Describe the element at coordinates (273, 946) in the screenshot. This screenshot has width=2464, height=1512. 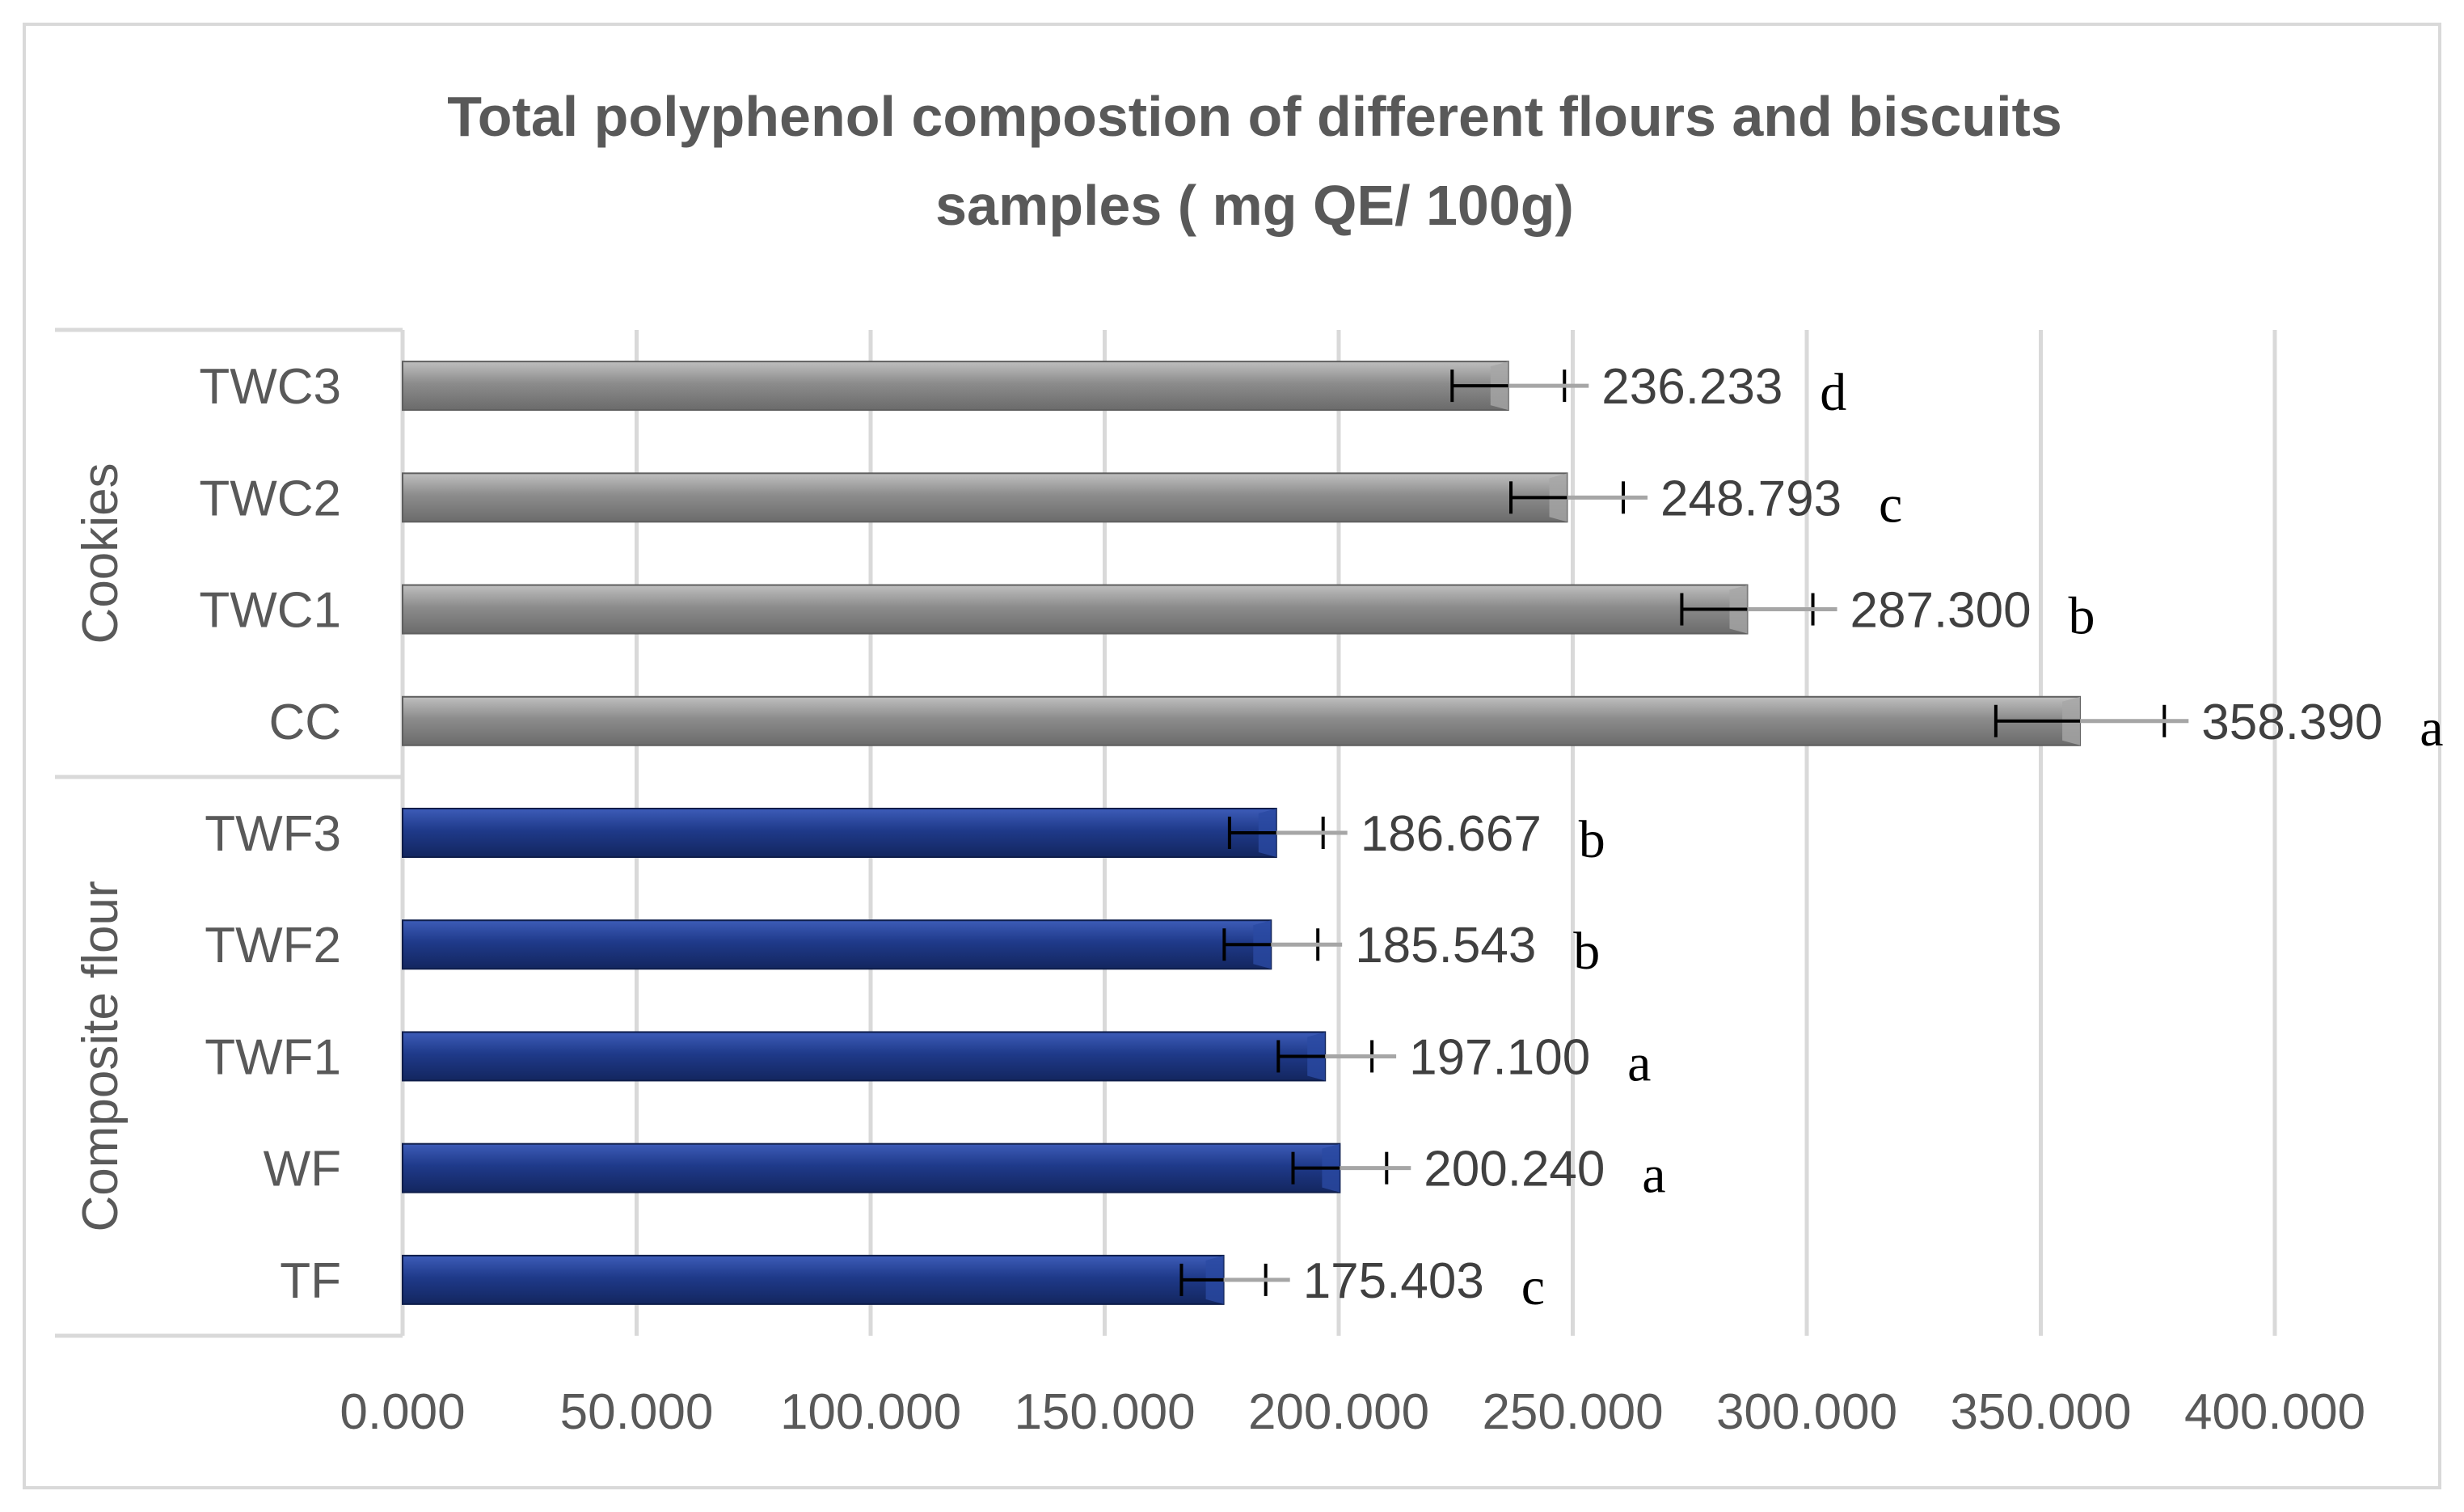
I see `category-label: TWF2` at that location.